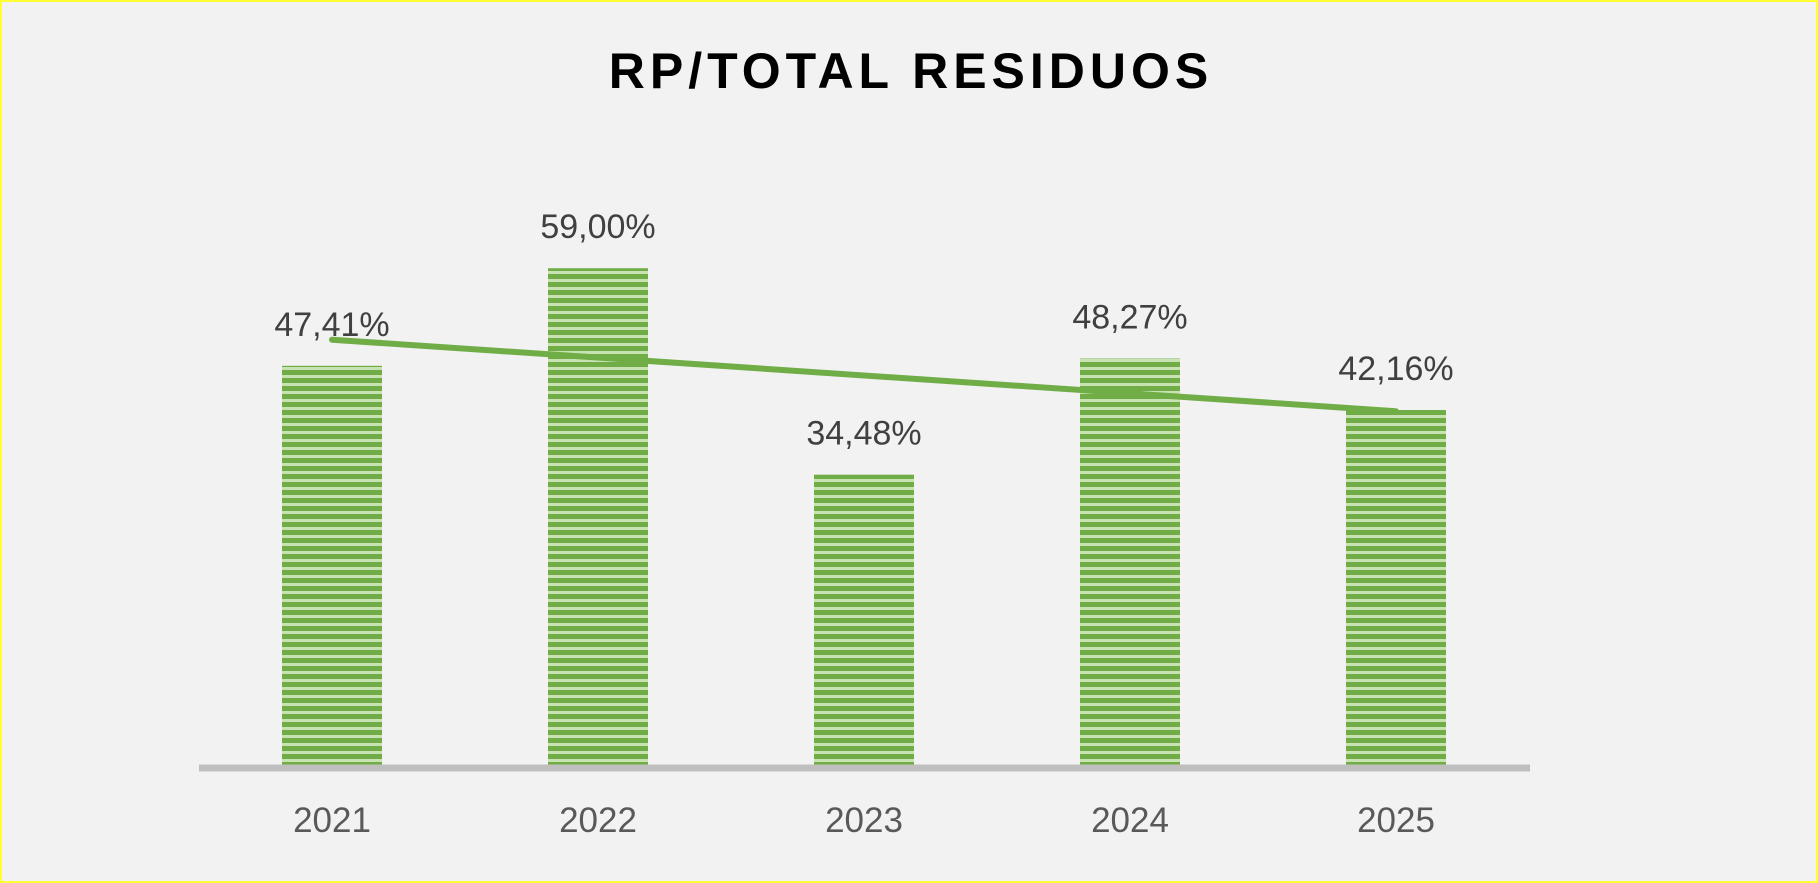  I want to click on chart-title: RP/TOTAL RESIDUOS, so click(911, 71).